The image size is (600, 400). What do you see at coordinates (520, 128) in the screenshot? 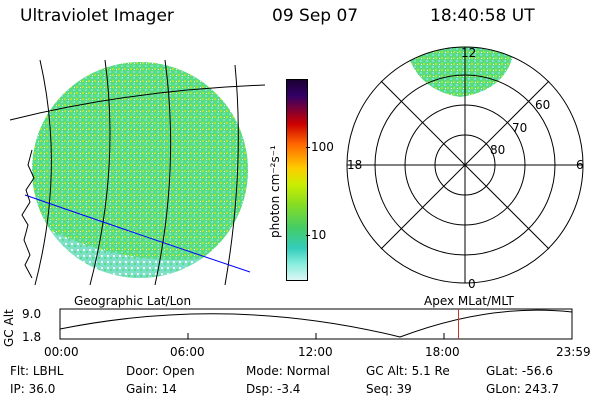
I see `mlat-label-70: 70` at bounding box center [520, 128].